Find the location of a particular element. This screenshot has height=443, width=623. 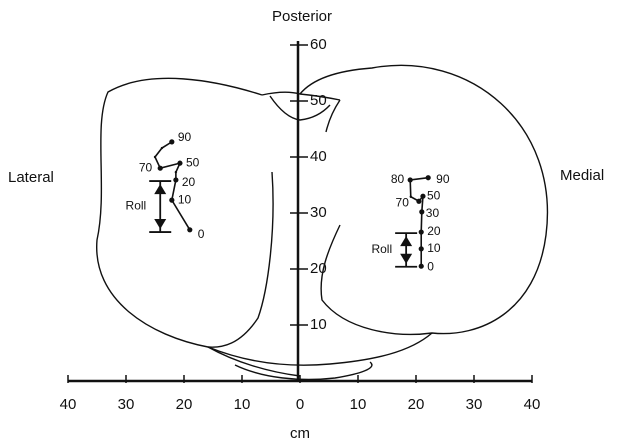

anterior-outline is located at coordinates (320, 356).